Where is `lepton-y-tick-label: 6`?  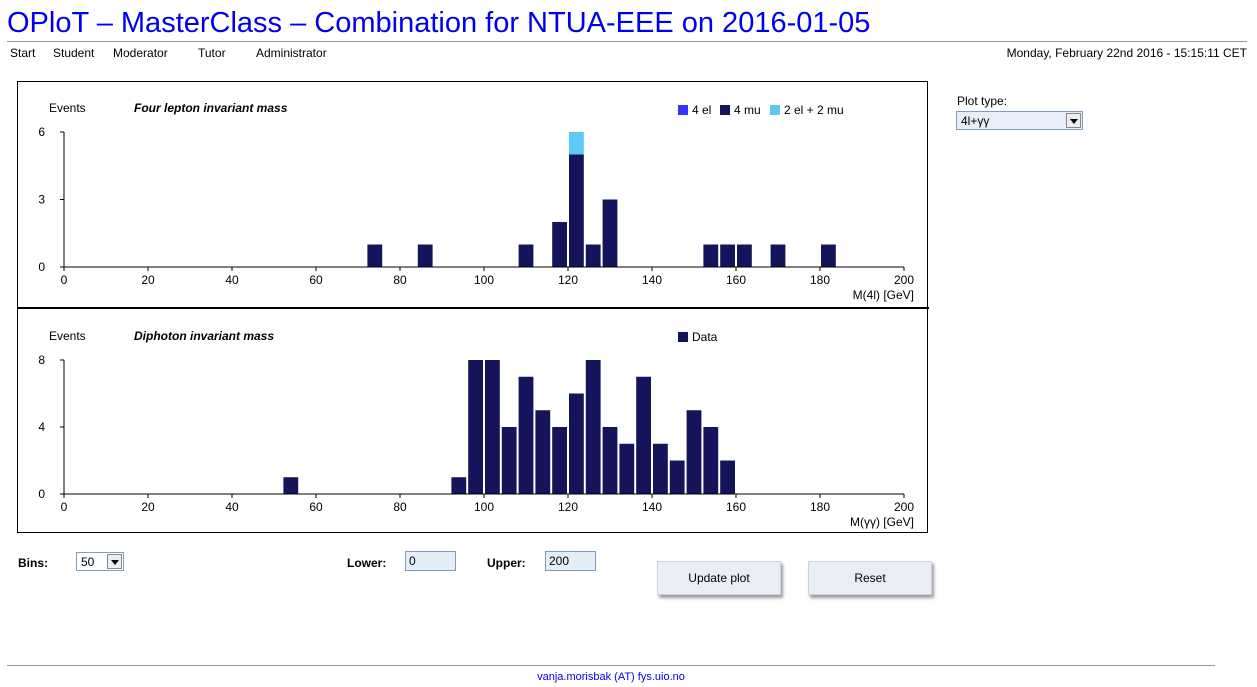
lepton-y-tick-label: 6 is located at coordinates (41, 132).